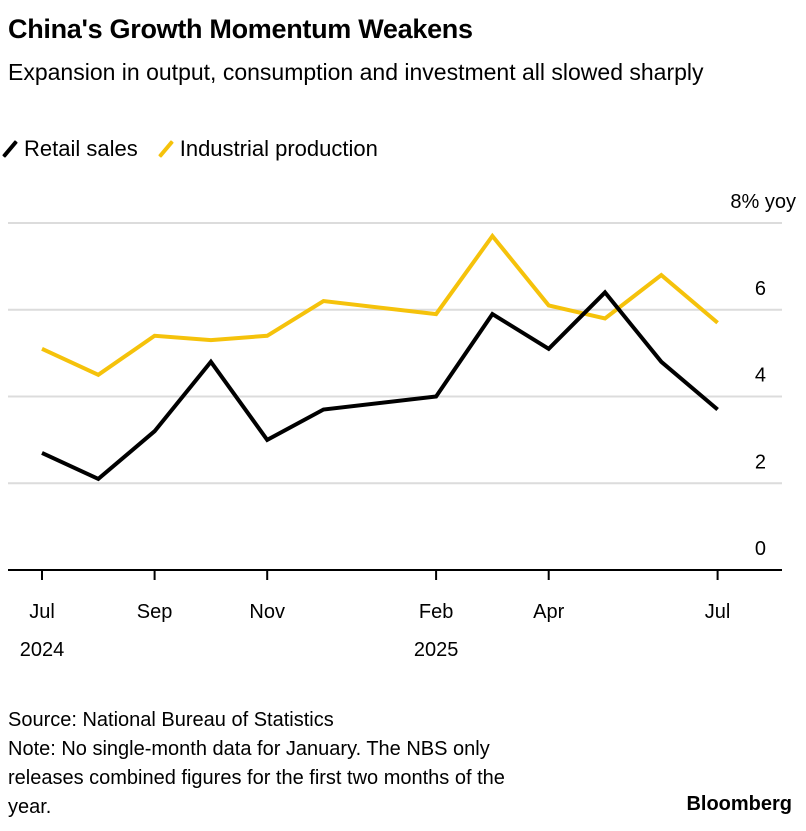 This screenshot has height=831, width=806. What do you see at coordinates (155, 612) in the screenshot?
I see `x-tick-label: Sep` at bounding box center [155, 612].